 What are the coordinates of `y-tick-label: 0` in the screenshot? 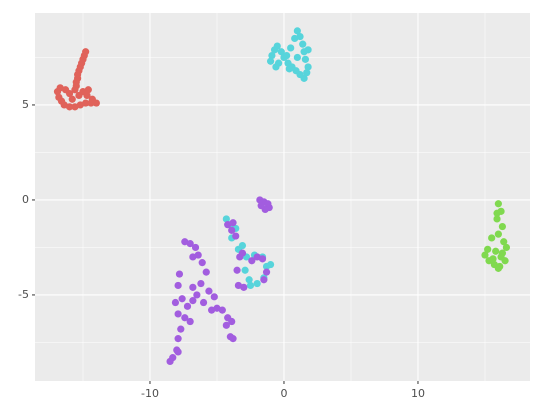 It's located at (25, 199).